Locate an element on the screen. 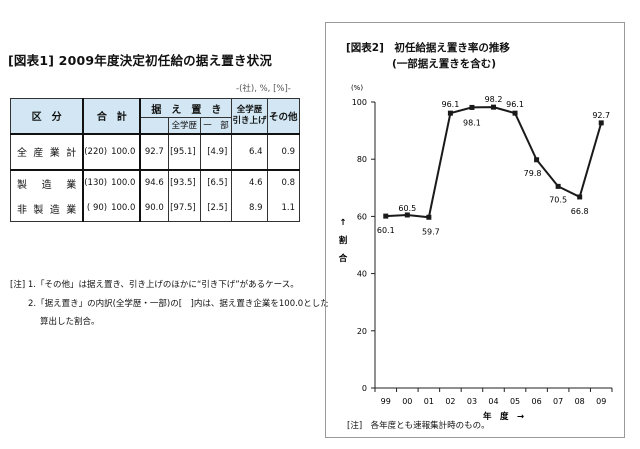 The height and width of the screenshot is (449, 640). x-tick-label: 01 is located at coordinates (429, 401).